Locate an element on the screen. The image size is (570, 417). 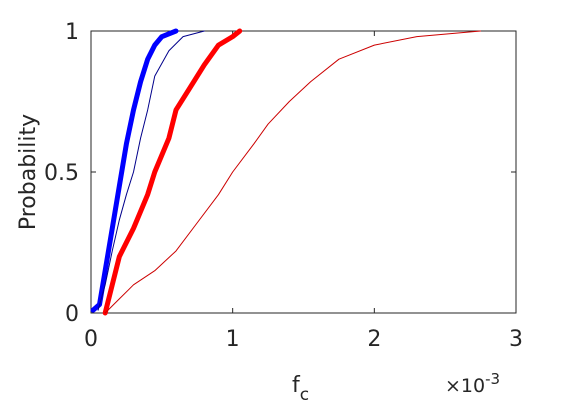
x-multiplier-base: ×10 is located at coordinates (465, 386).